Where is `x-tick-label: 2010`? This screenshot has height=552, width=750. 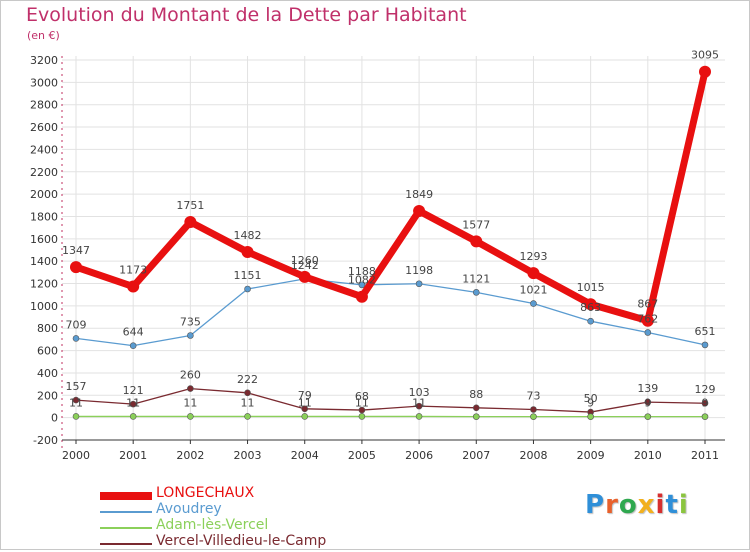
x-tick-label: 2010 is located at coordinates (648, 455).